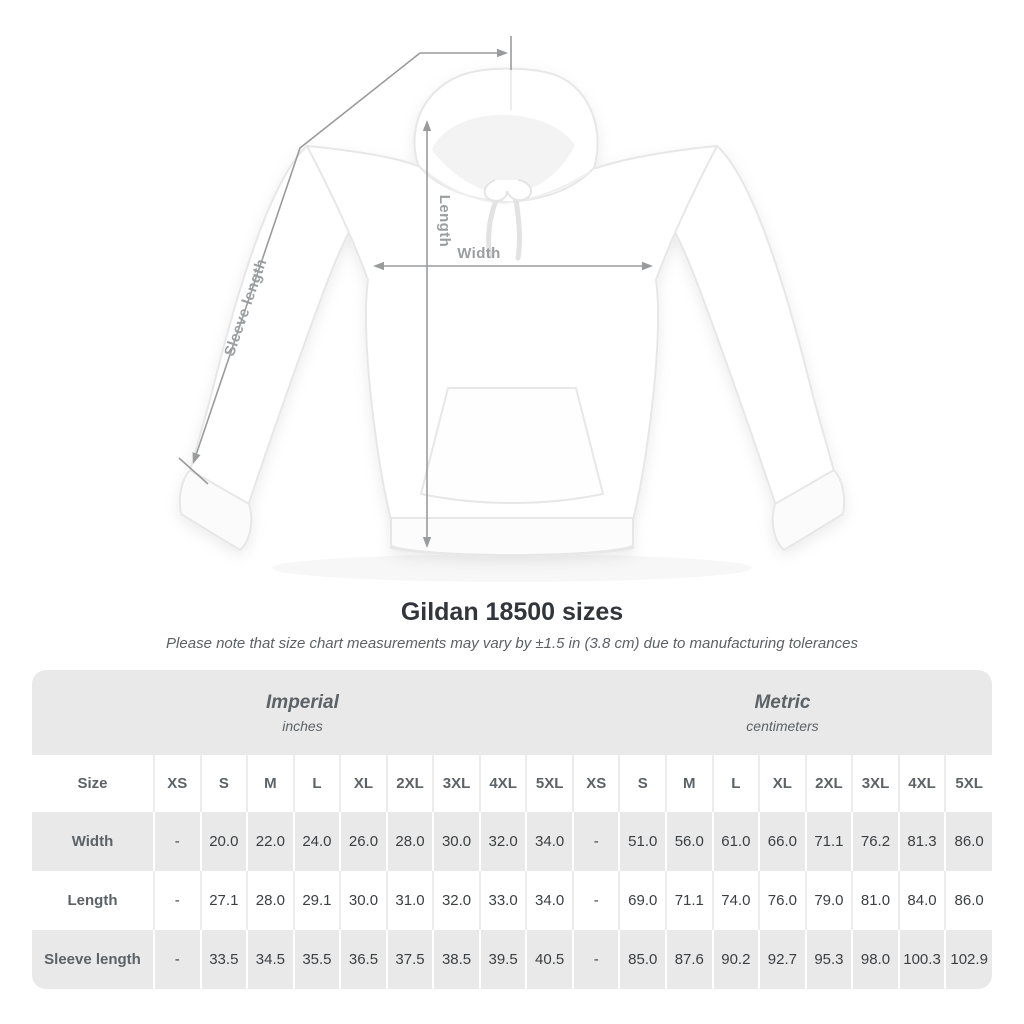 The height and width of the screenshot is (1024, 1024). What do you see at coordinates (444, 221) in the screenshot?
I see `length-label: Length` at bounding box center [444, 221].